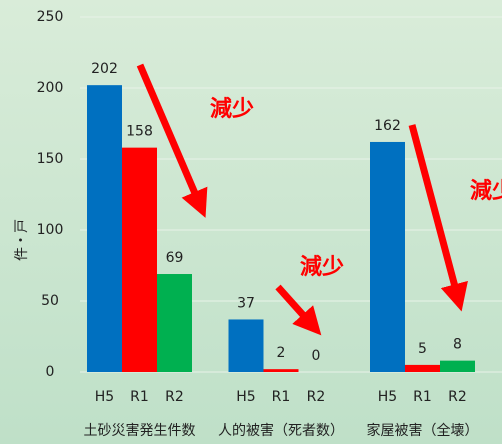 This screenshot has width=502, height=444. I want to click on y-tick-label: 0, so click(50, 372).